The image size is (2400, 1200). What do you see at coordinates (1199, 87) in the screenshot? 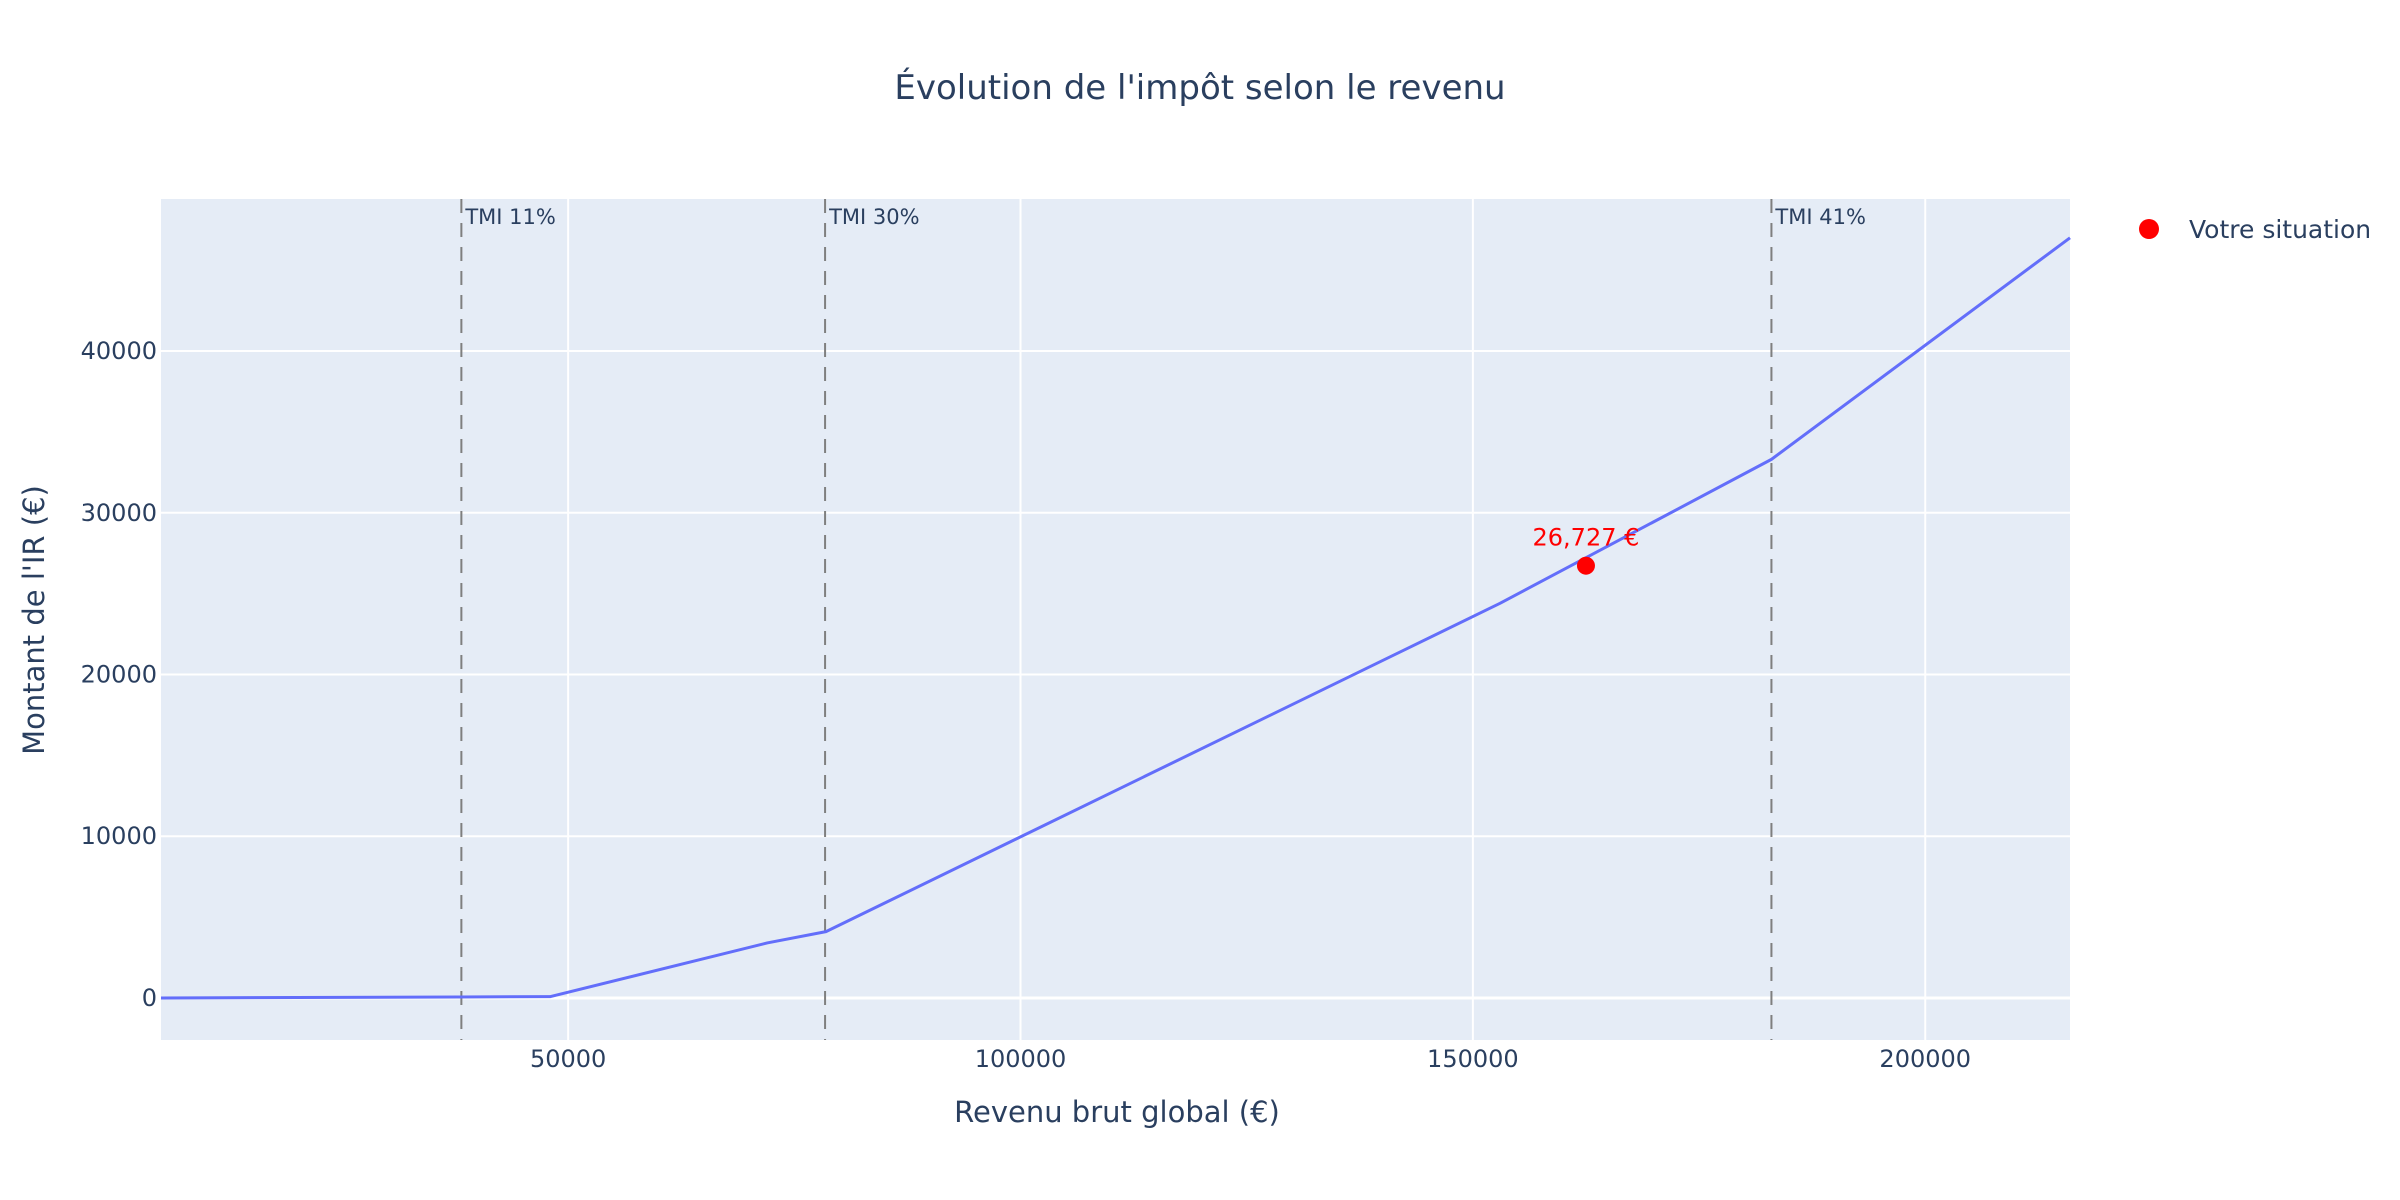
I see `chart-title: Évolution de l'impôt selon le revenu` at bounding box center [1199, 87].